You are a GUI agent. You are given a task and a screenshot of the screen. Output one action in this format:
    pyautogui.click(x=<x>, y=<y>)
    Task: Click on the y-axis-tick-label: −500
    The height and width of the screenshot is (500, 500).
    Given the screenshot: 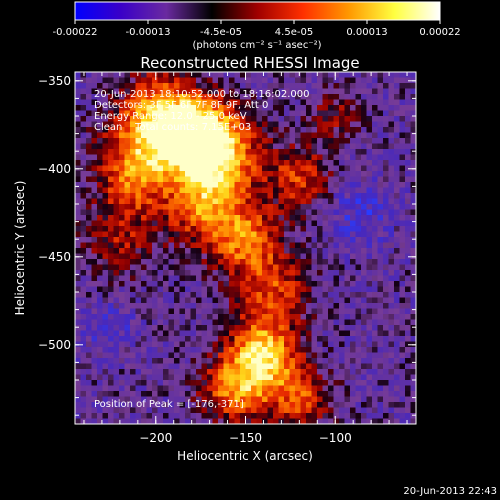 What is the action you would take?
    pyautogui.click(x=54, y=345)
    